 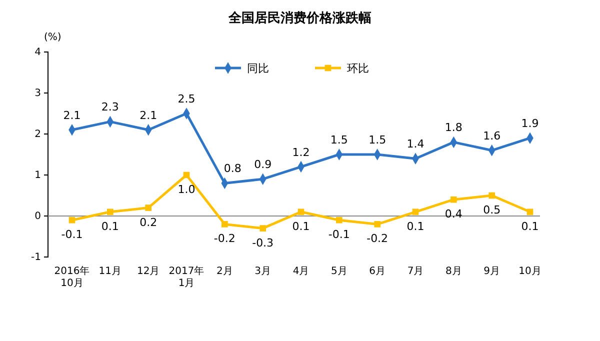 I want to click on x-tick-label: 7月, so click(x=415, y=271).